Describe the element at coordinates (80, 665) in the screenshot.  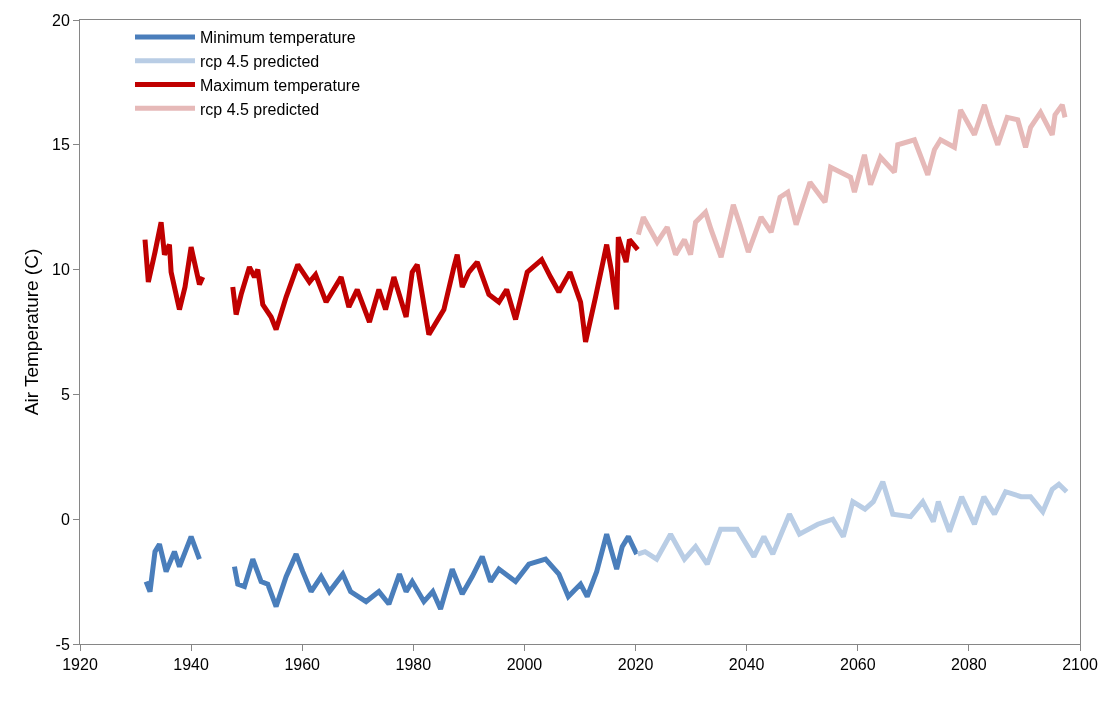
I see `x-tick-label: 1920` at that location.